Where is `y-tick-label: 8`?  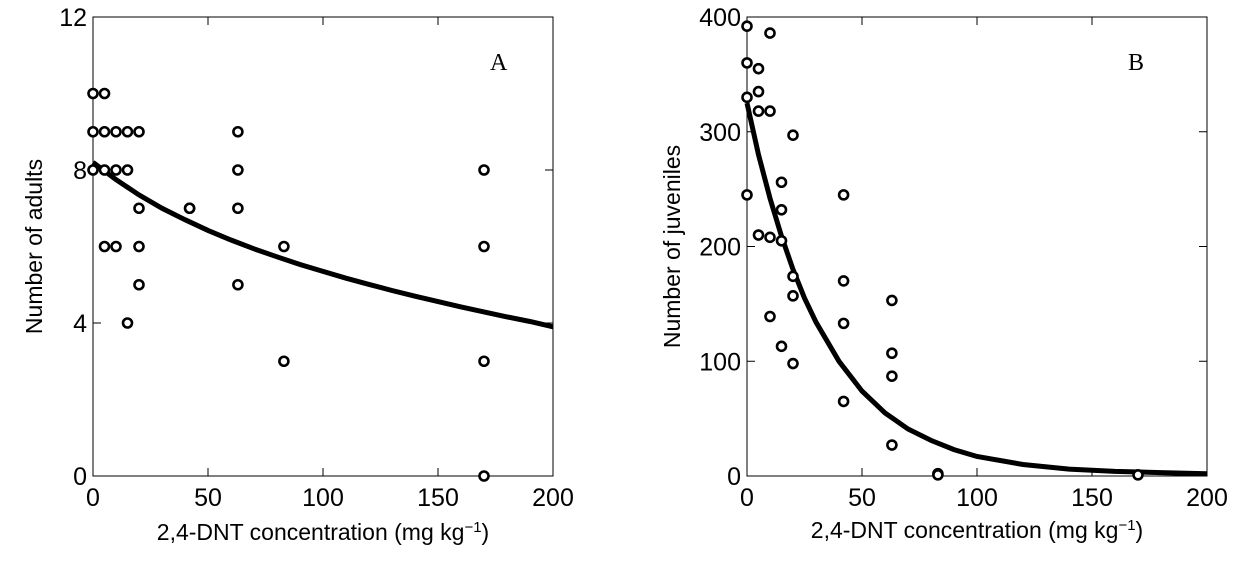 y-tick-label: 8 is located at coordinates (80, 171).